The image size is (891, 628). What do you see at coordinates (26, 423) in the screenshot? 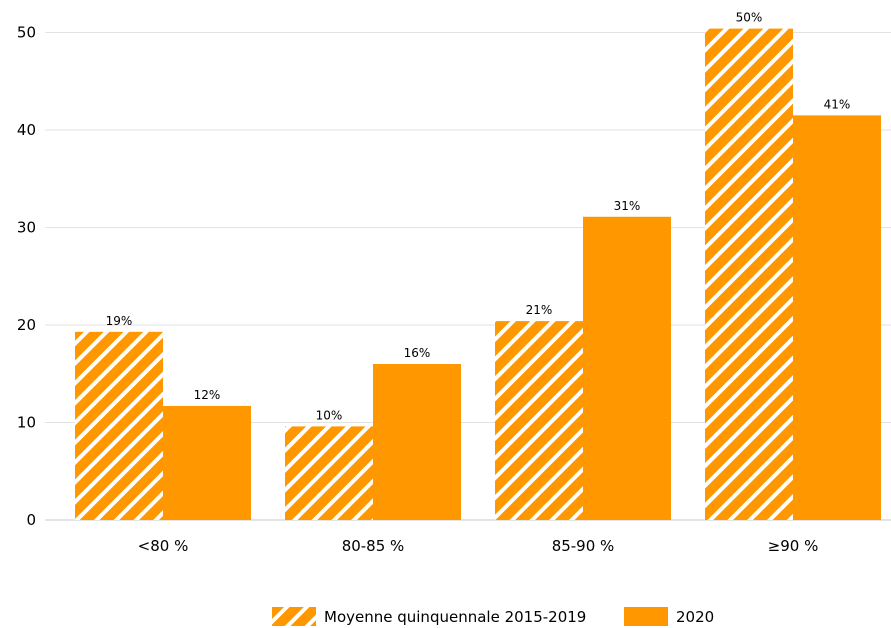
I see `y-tick-label: 10` at bounding box center [26, 423].